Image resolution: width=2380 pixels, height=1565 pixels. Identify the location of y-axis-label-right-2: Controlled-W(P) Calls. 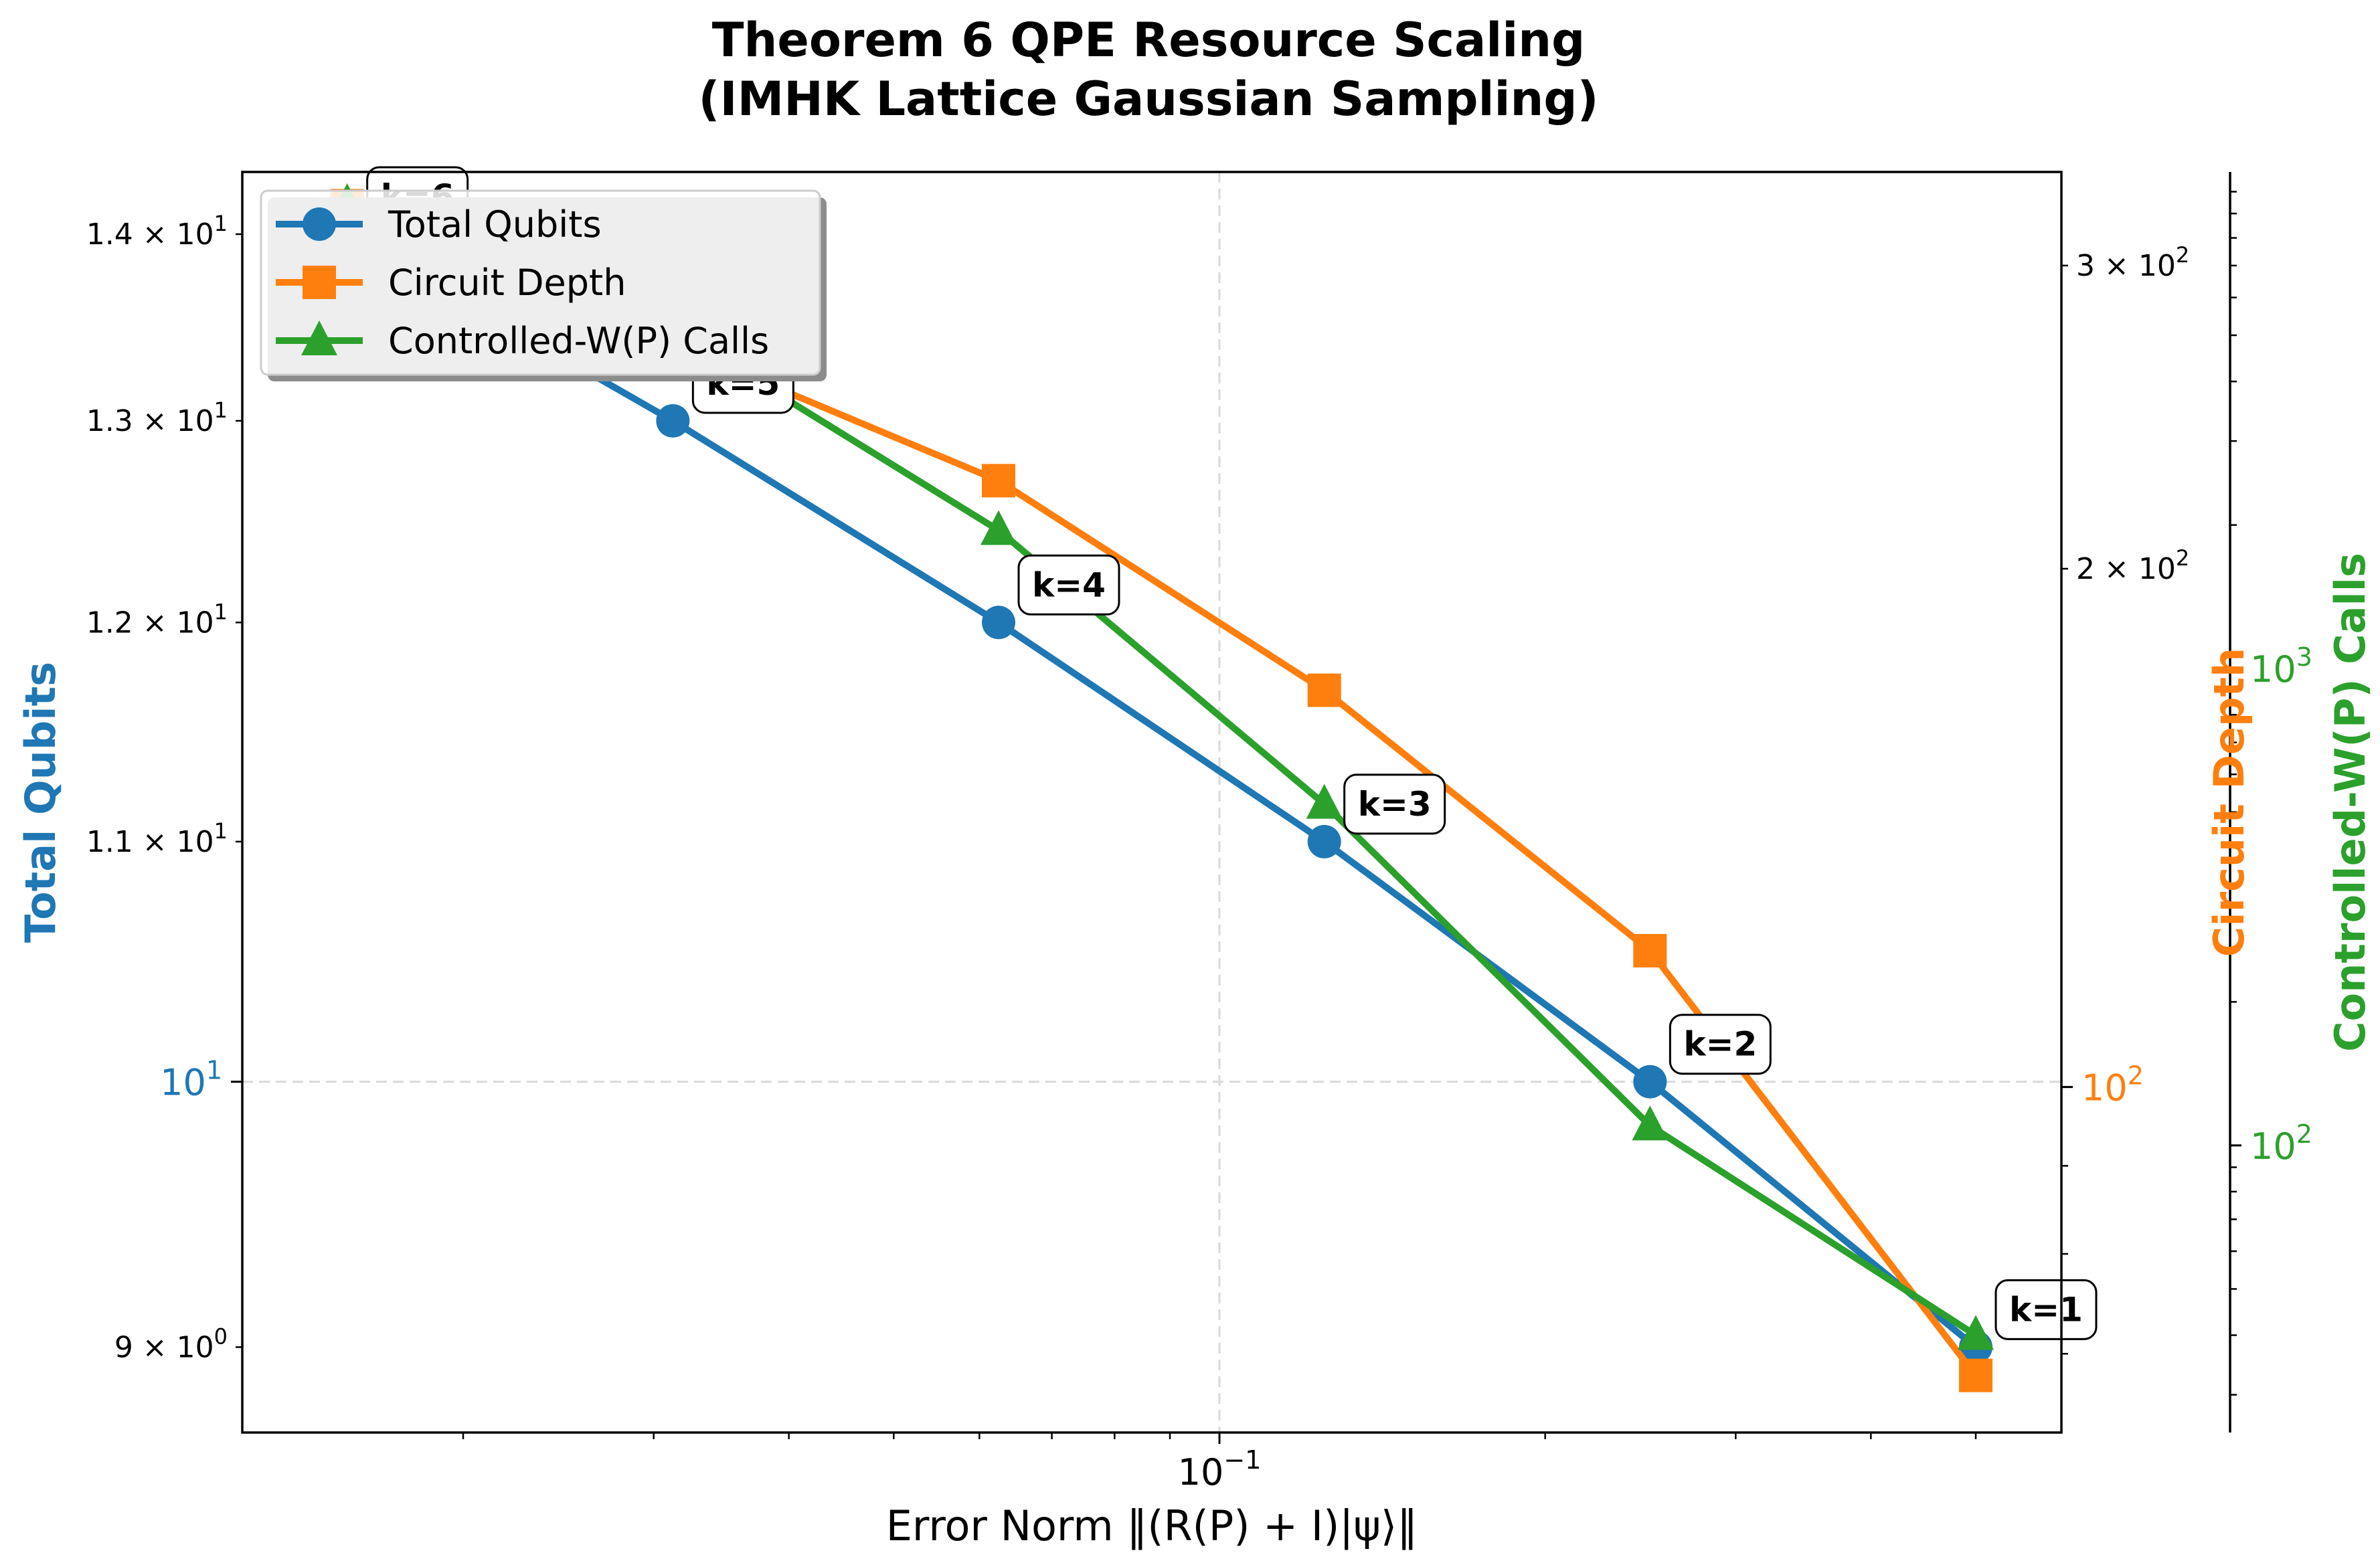
(2350, 802).